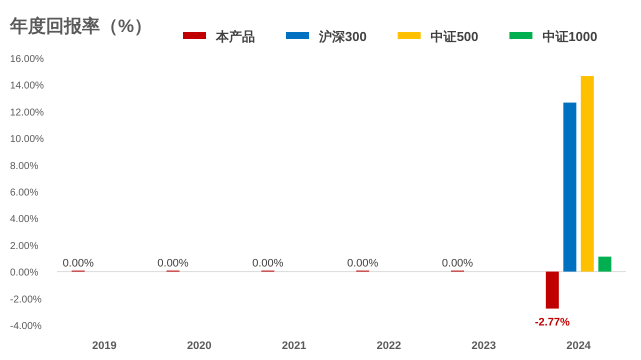  What do you see at coordinates (389, 346) in the screenshot?
I see `x-tick-label: 2022` at bounding box center [389, 346].